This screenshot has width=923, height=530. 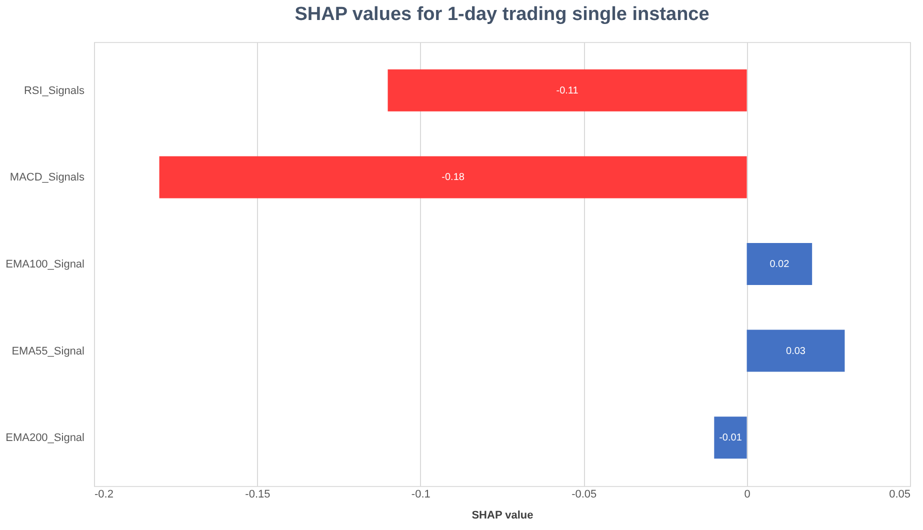 What do you see at coordinates (54, 90) in the screenshot?
I see `y-tick-label: RSI_Signals` at bounding box center [54, 90].